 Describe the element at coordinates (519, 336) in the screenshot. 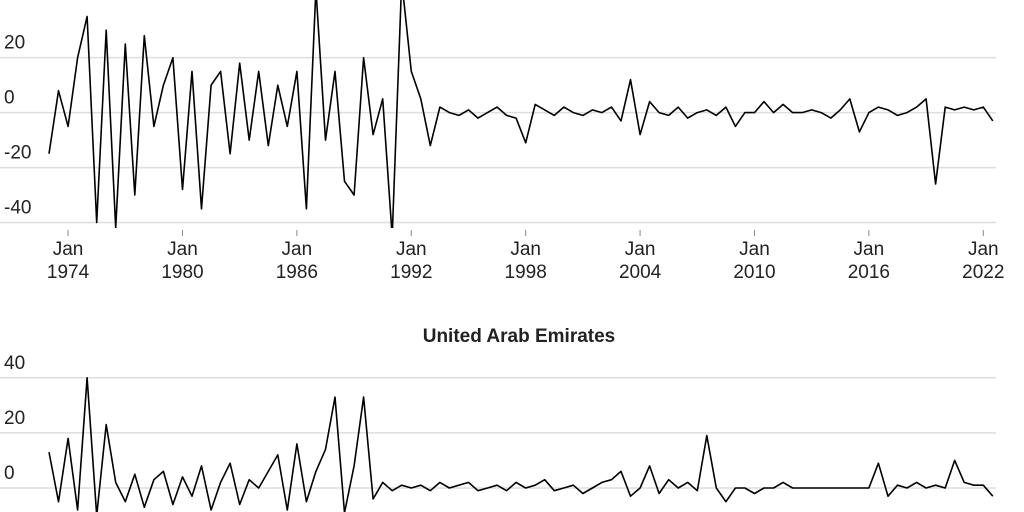

I see `chart-title: United Arab Emirates` at that location.